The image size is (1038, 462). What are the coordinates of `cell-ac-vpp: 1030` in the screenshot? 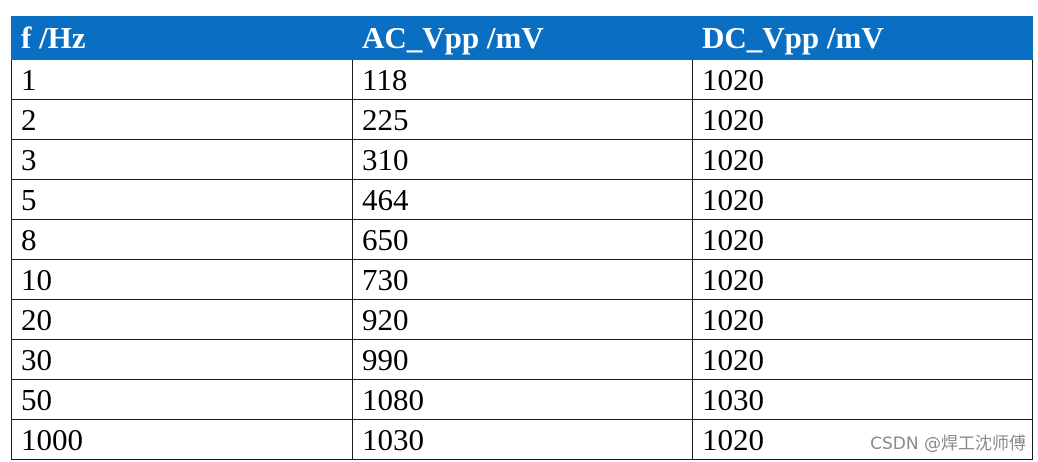 It's located at (522, 439).